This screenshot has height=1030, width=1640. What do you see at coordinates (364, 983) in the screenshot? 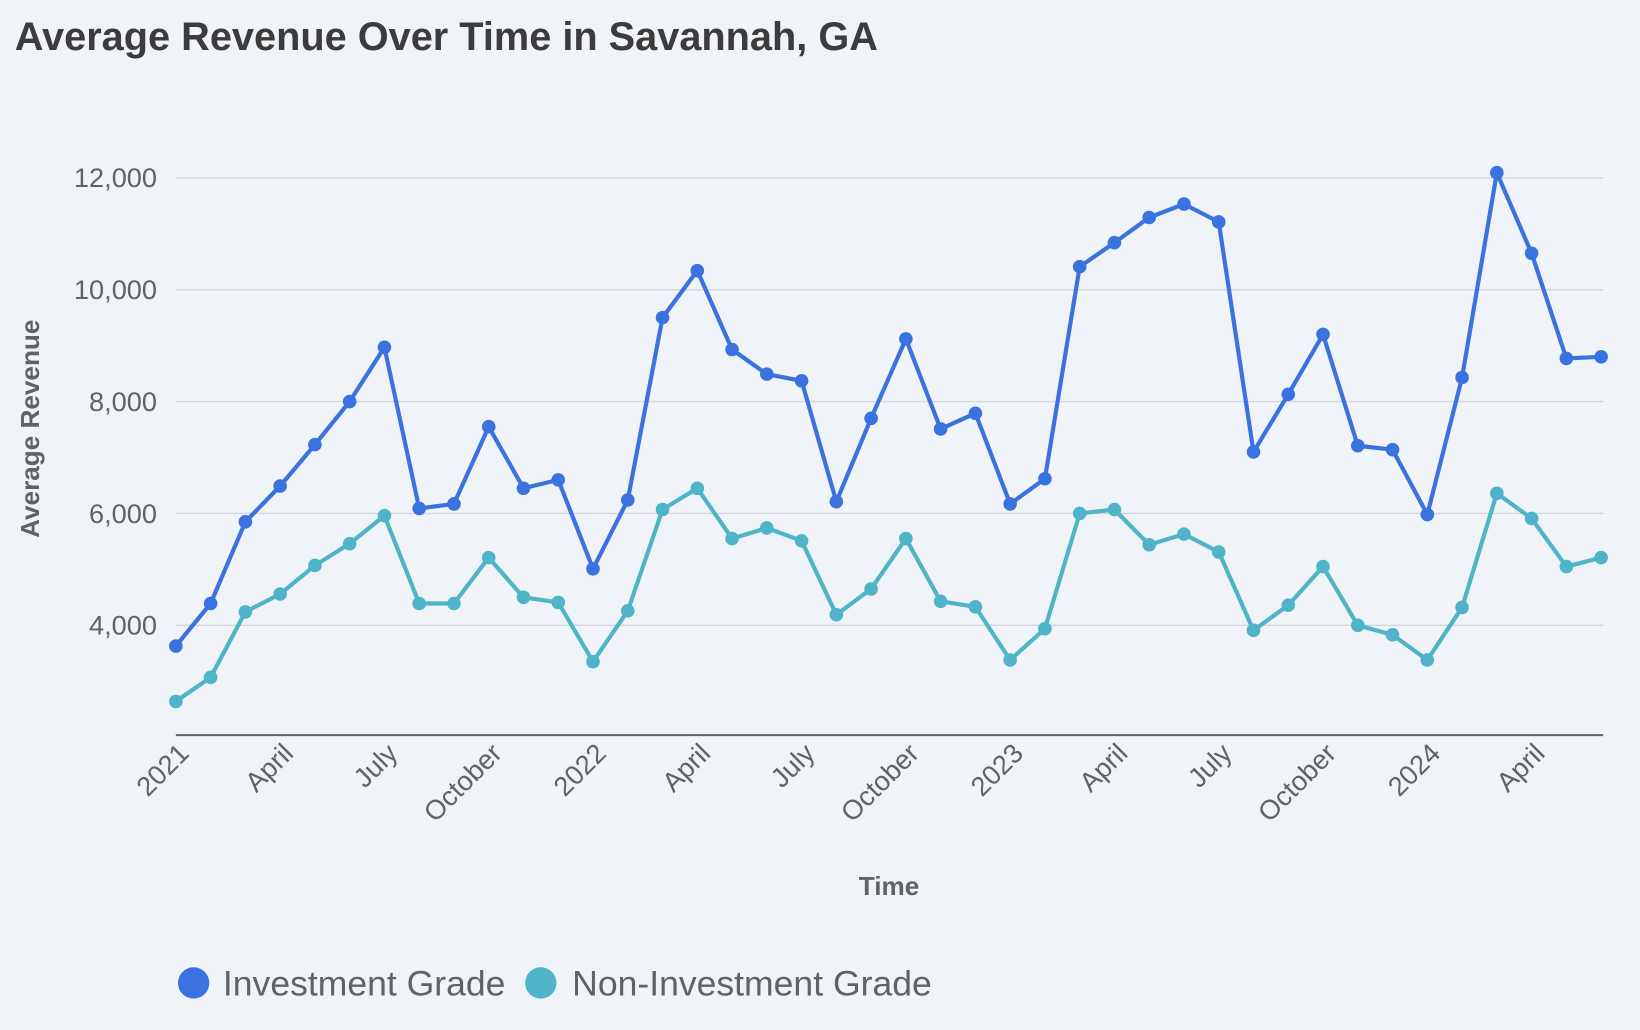
I see `legend-label-investment-grade: Investment Grade` at bounding box center [364, 983].